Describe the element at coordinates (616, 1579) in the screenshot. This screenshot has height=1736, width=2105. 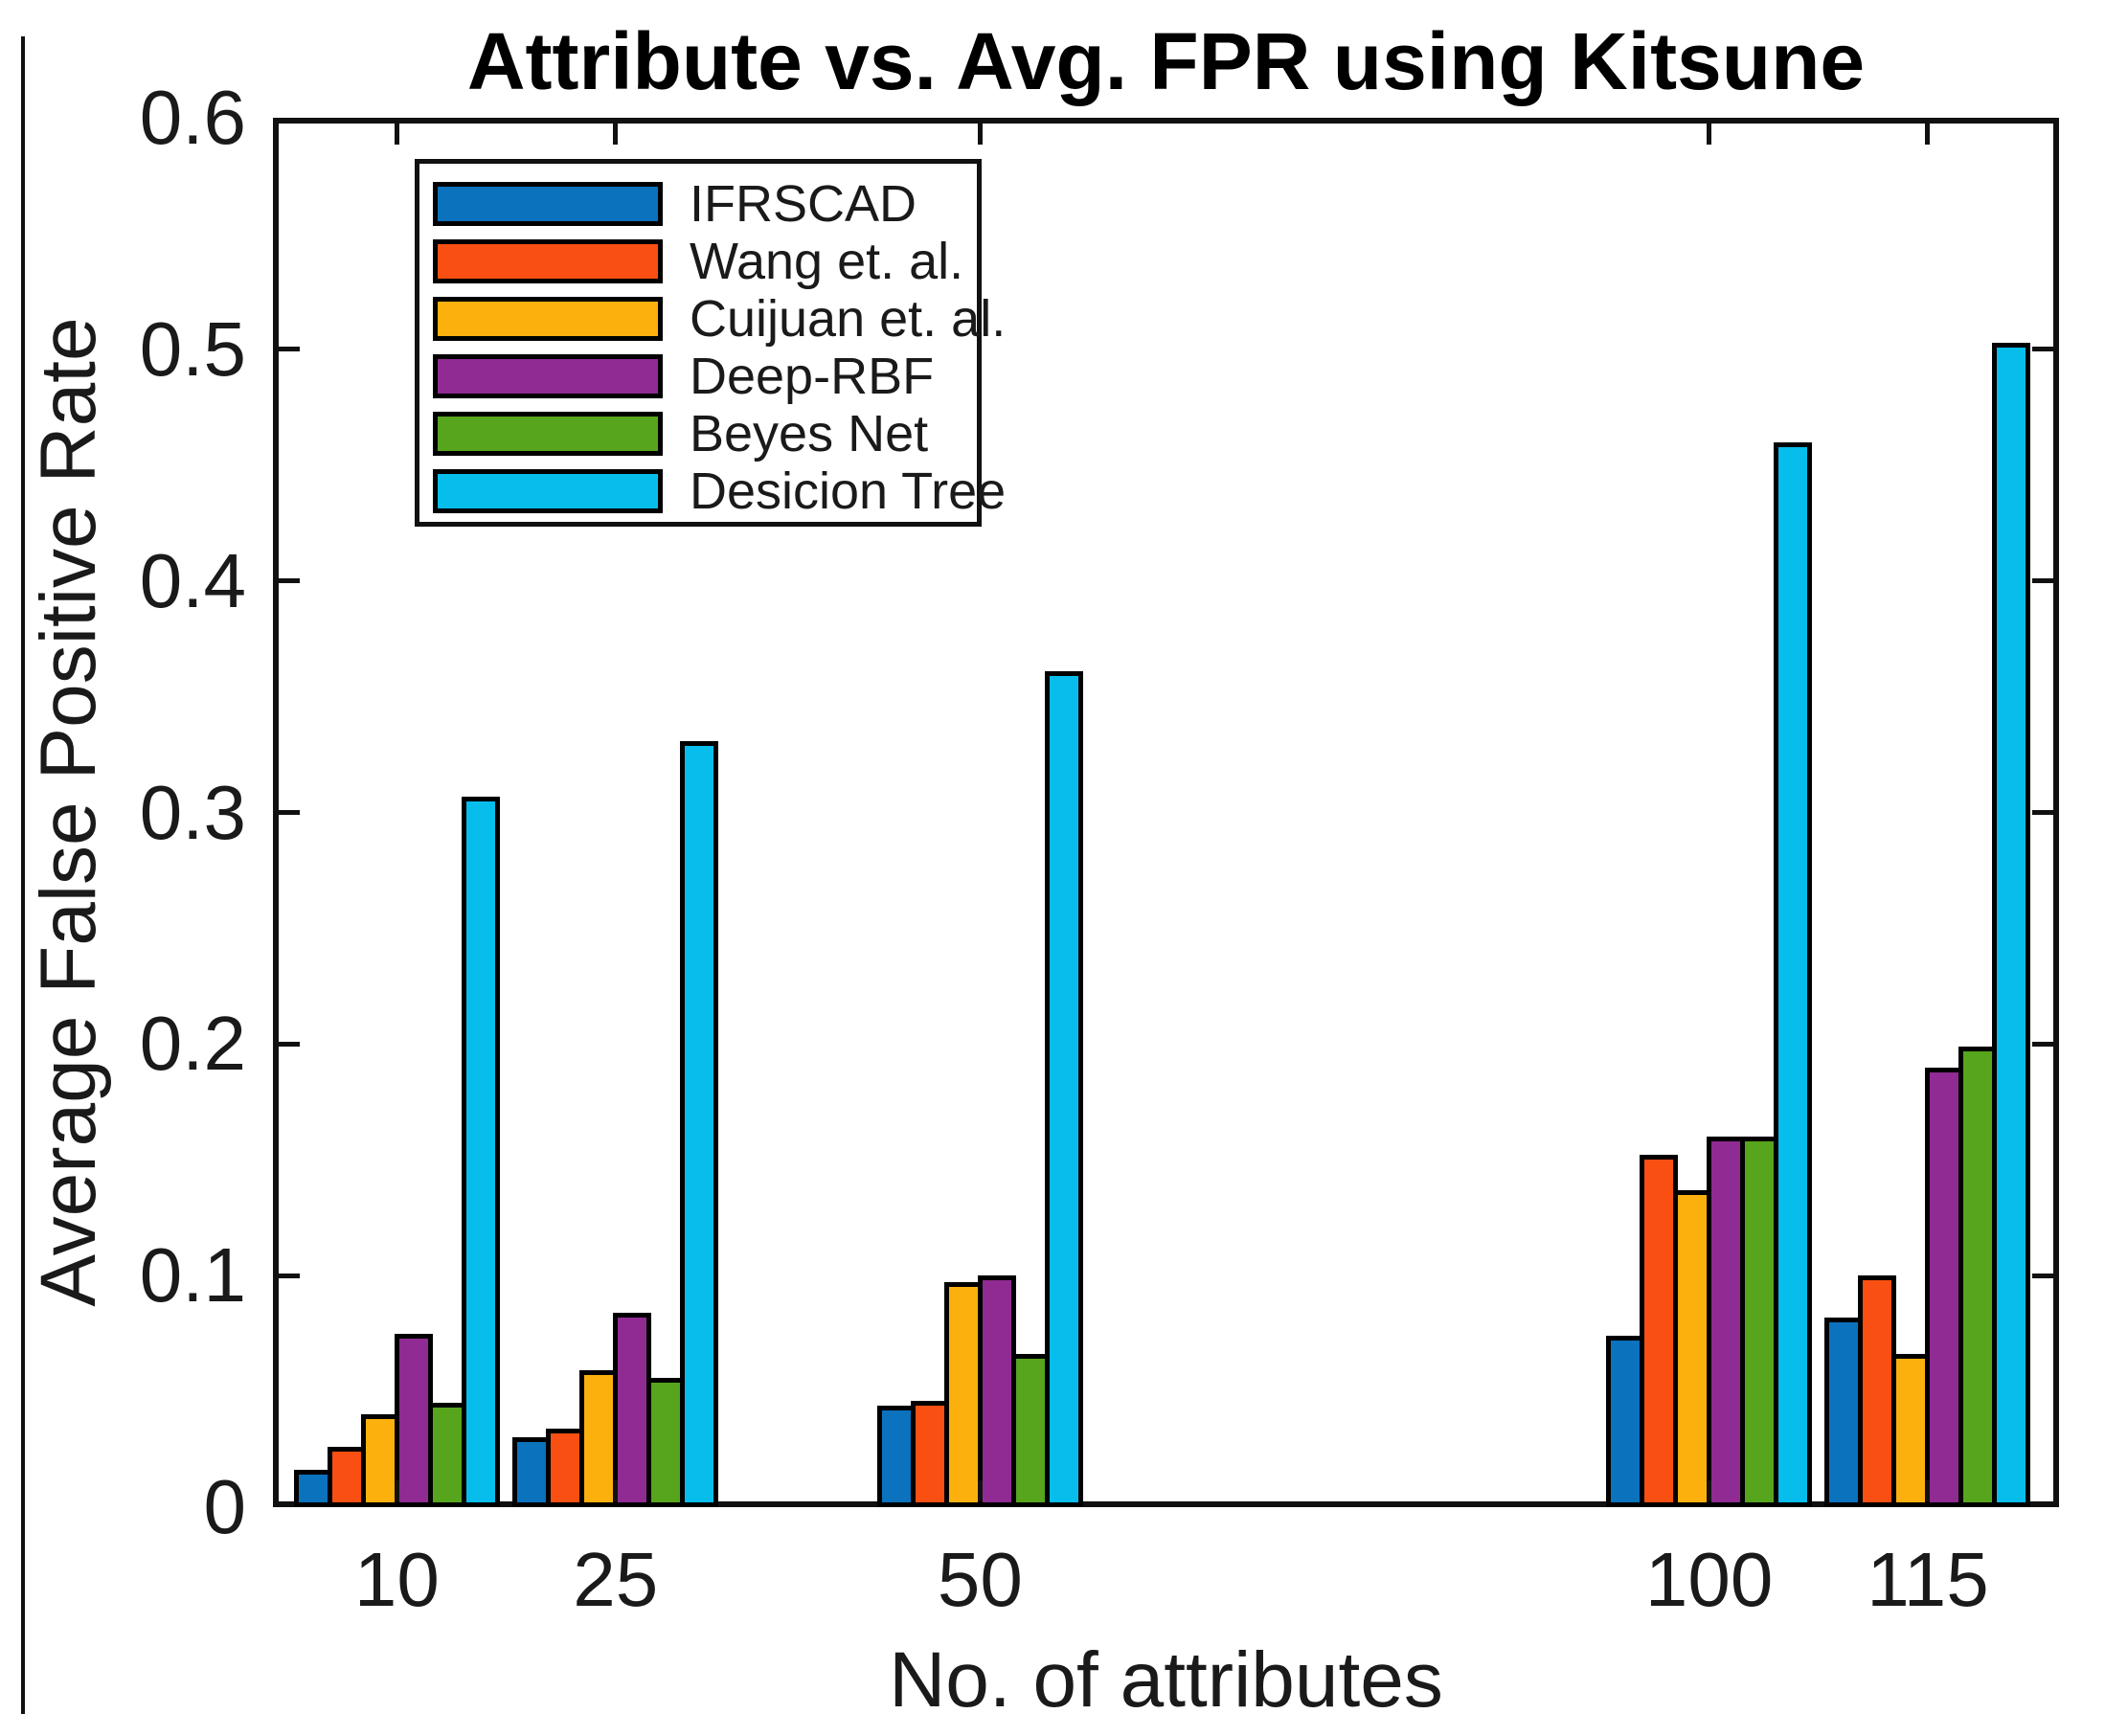
I see `x-tick-label: 25` at that location.